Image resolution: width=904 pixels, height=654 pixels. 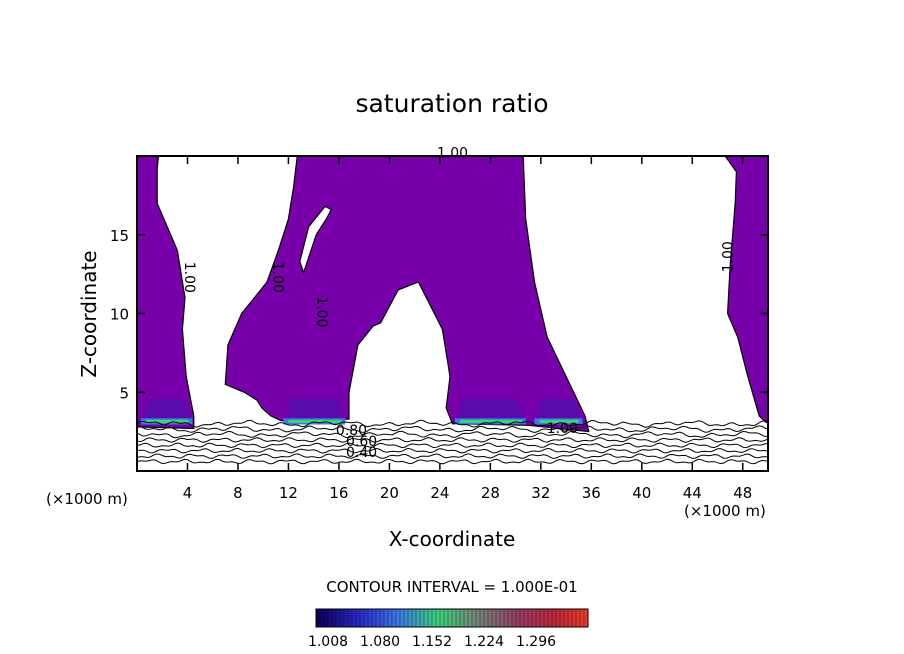 I want to click on x-tick-label: 36, so click(x=591, y=493).